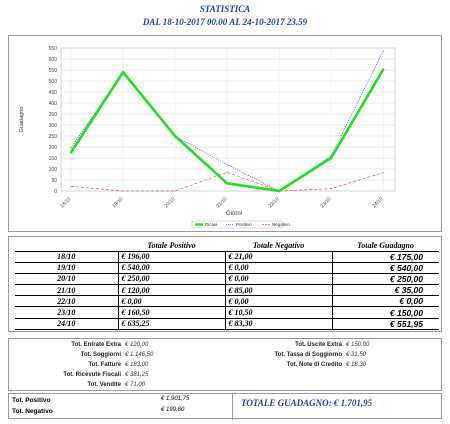  What do you see at coordinates (135, 385) in the screenshot?
I see `value-vendite: € 71,00` at bounding box center [135, 385].